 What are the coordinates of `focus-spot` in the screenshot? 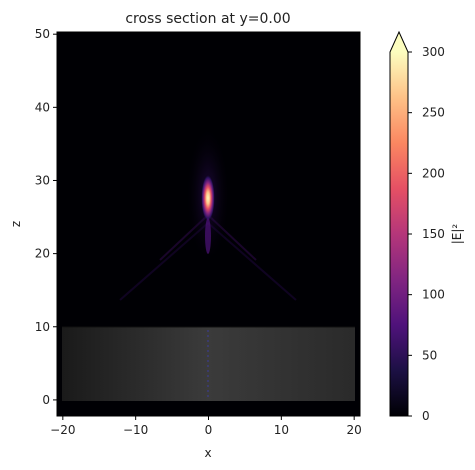 It's located at (208, 198).